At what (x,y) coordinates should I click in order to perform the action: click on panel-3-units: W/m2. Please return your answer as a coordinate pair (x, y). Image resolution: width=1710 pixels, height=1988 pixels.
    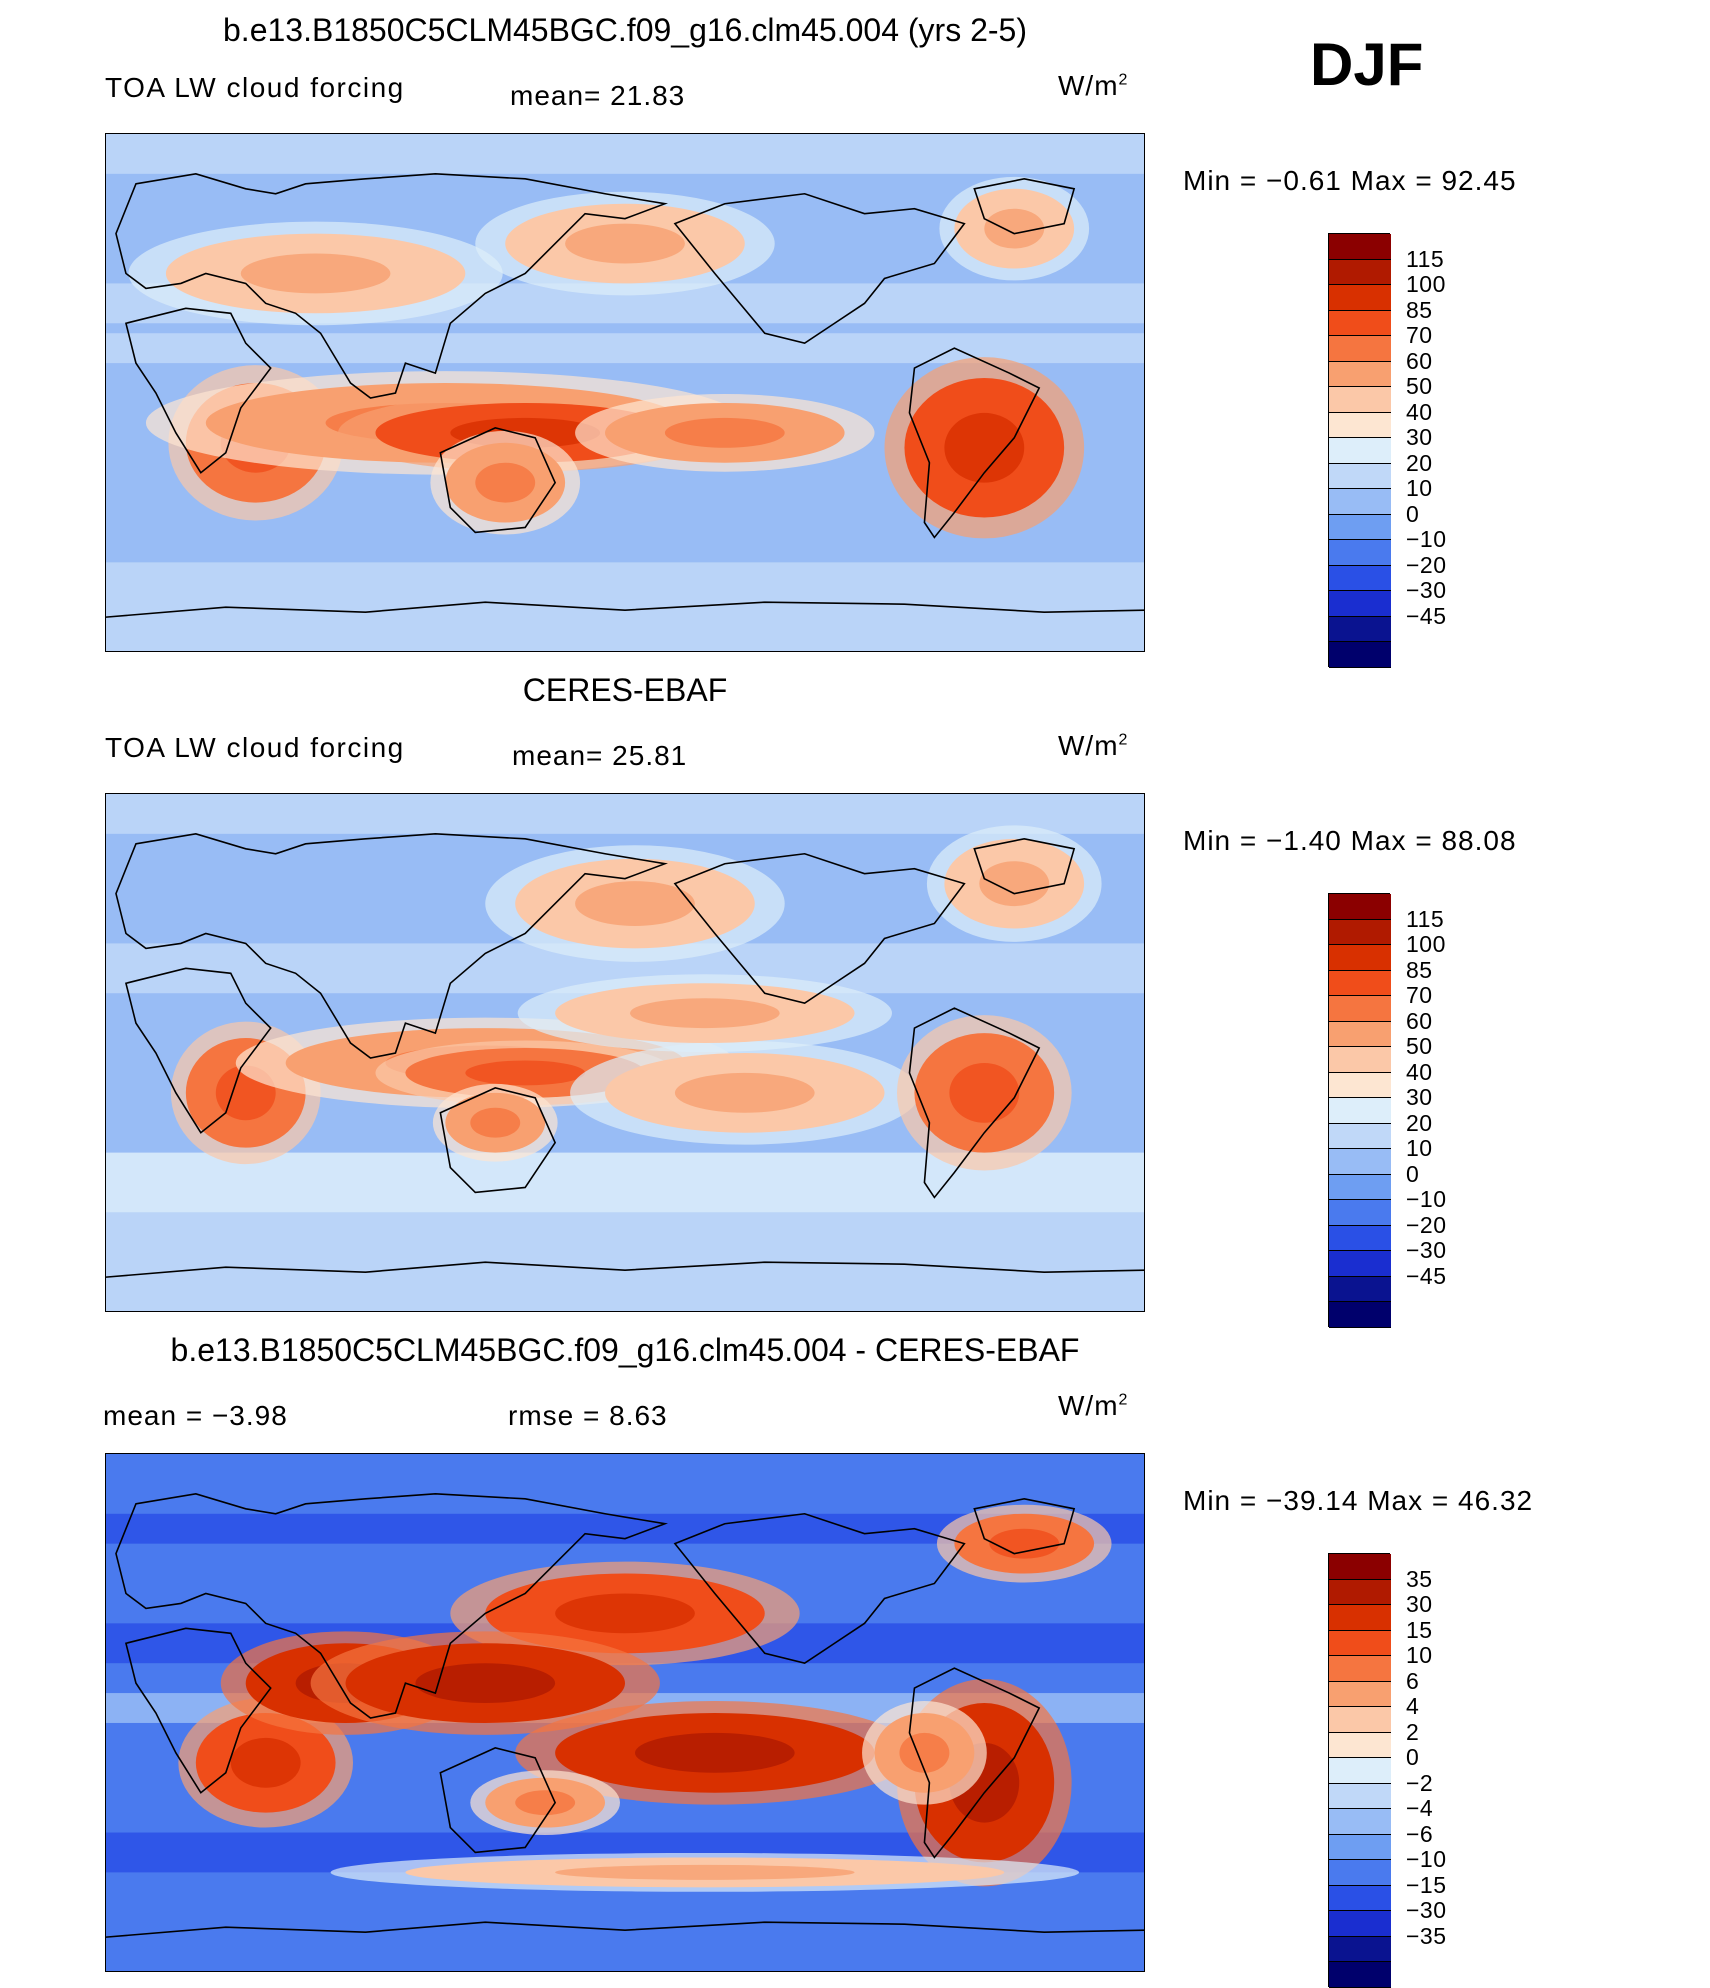
    Looking at the image, I should click on (1093, 1405).